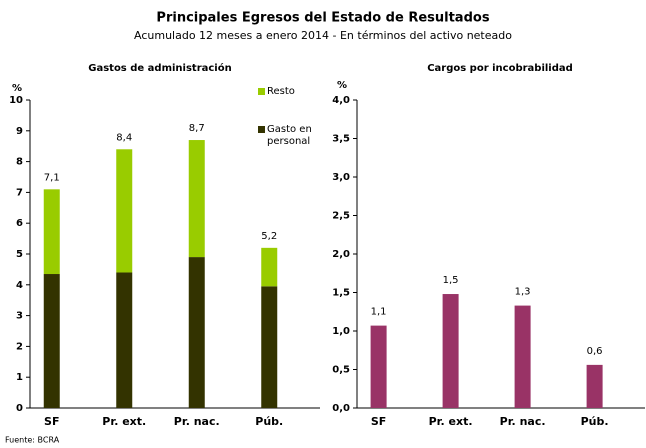 This screenshot has height=448, width=646. What do you see at coordinates (19, 408) in the screenshot?
I see `y-tick-label: 0` at bounding box center [19, 408].